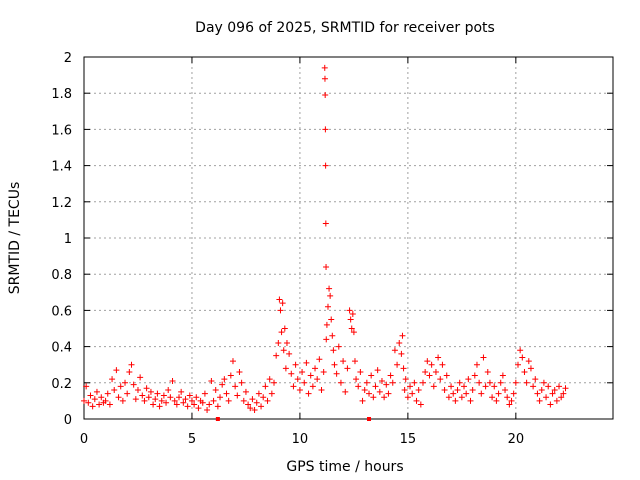 The image size is (640, 480). What do you see at coordinates (68, 239) in the screenshot?
I see `y-tick-label: 1` at bounding box center [68, 239].